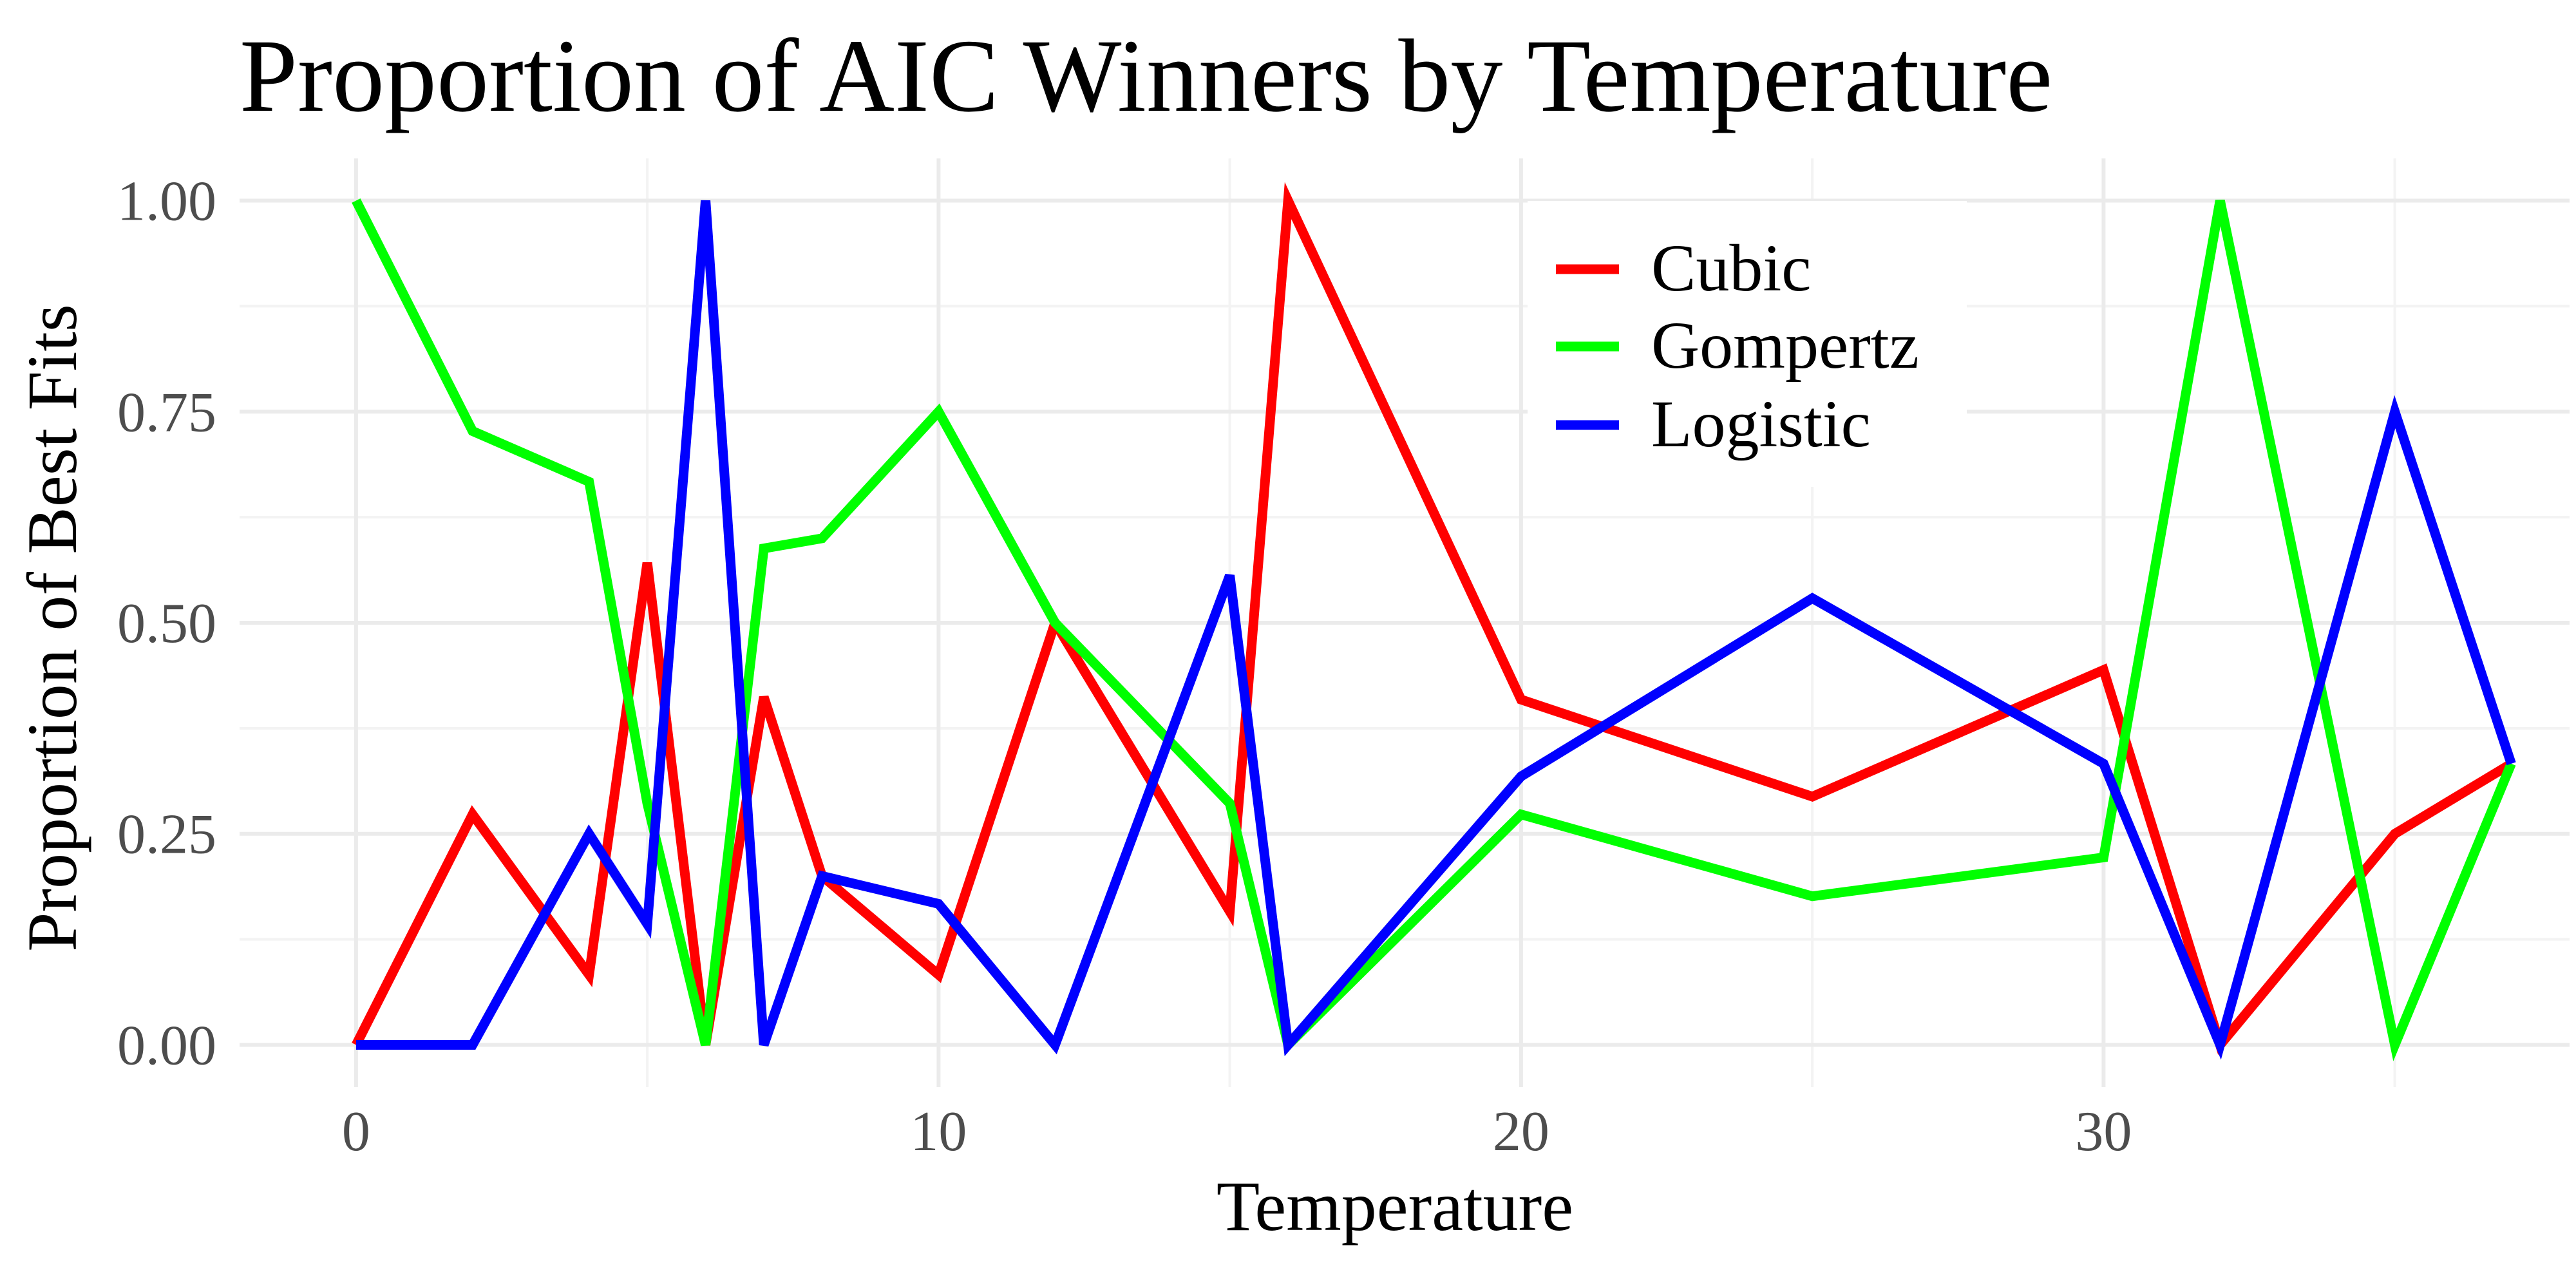 This screenshot has width=2576, height=1288. I want to click on legend-label-logistic: Logistic, so click(1761, 424).